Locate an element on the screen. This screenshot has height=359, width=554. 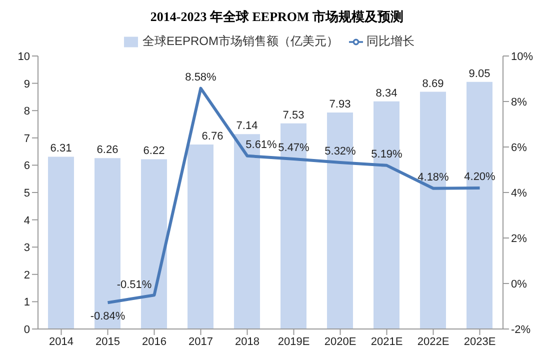
data-label: 5.61% is located at coordinates (262, 144).